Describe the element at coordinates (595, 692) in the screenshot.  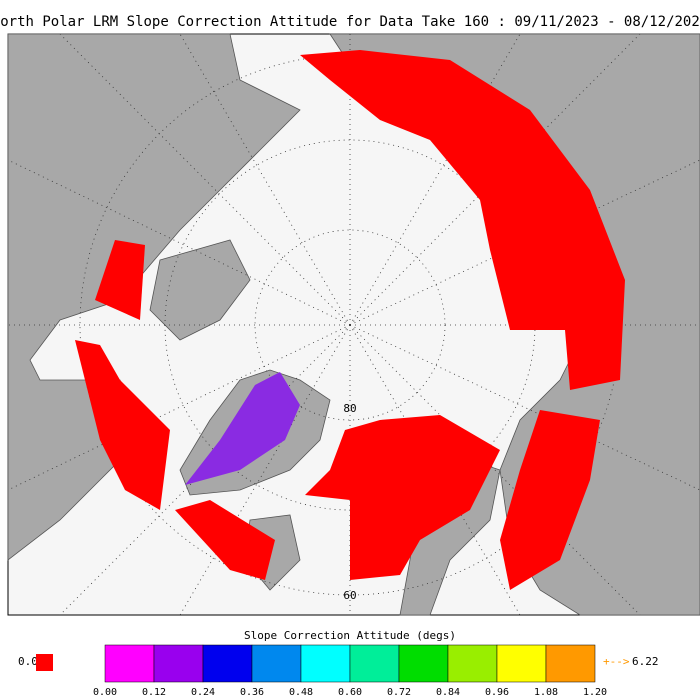
I see `colorbar-tick-label: 1.20` at that location.